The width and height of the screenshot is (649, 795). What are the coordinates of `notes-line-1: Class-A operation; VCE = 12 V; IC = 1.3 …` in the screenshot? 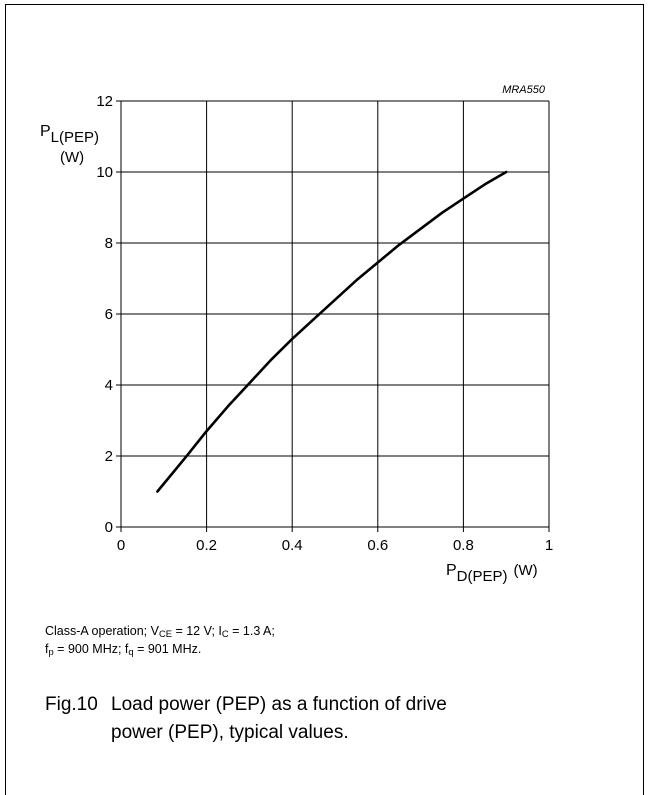 It's located at (160, 631).